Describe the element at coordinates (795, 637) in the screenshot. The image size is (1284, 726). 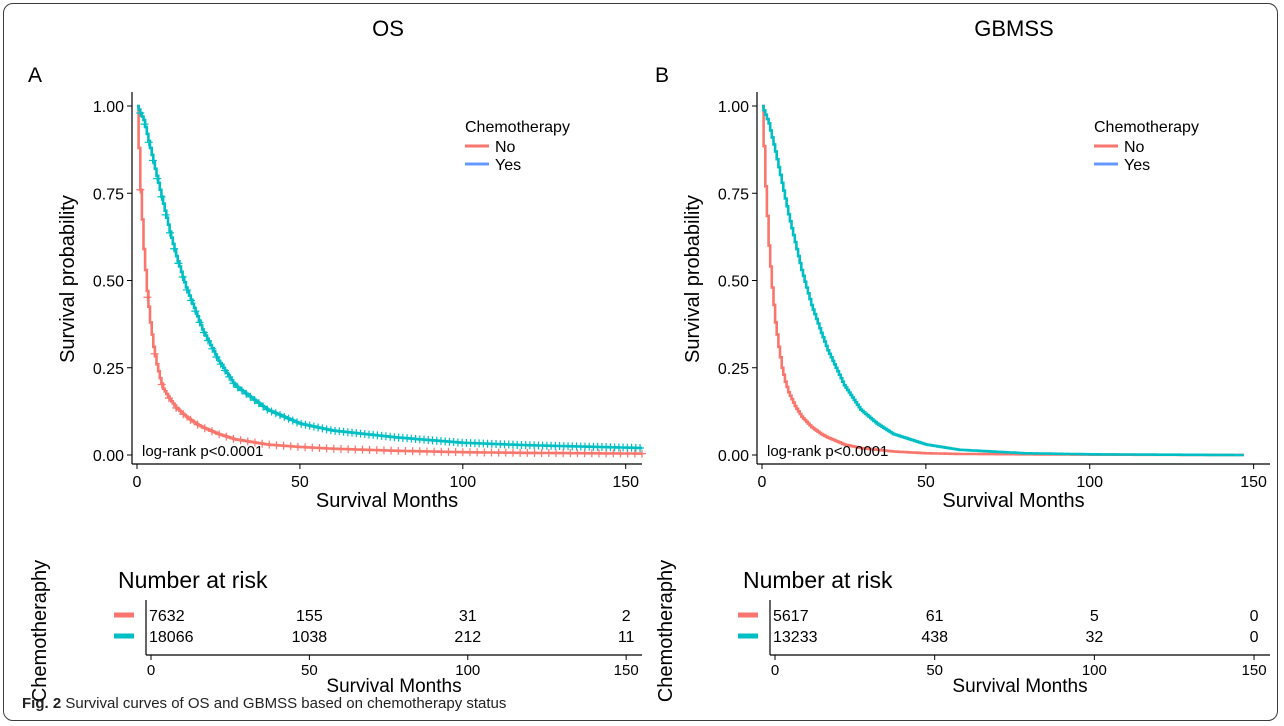
I see `risk-count: 13233` at that location.